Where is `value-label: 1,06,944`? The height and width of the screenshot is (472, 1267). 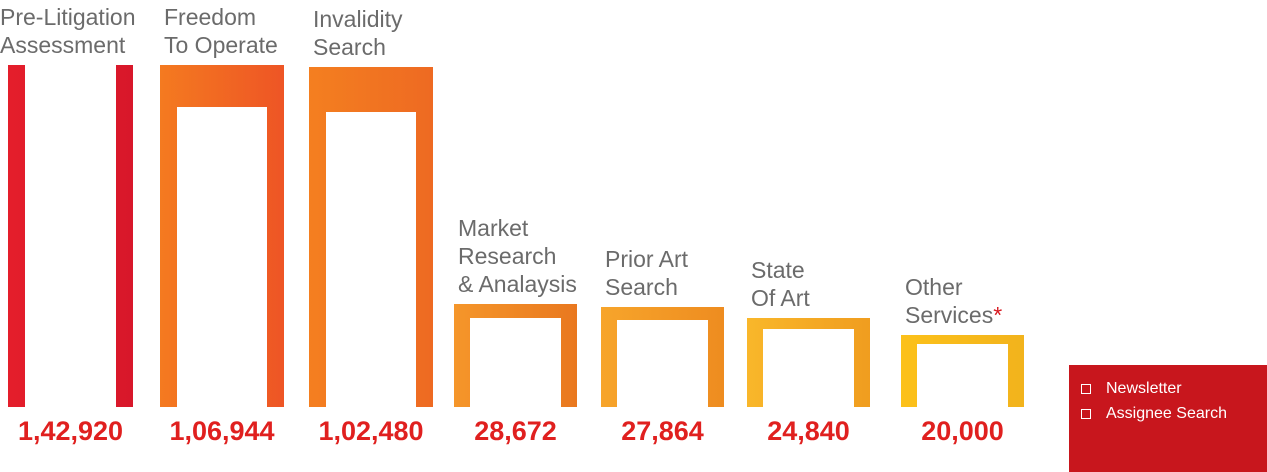 value-label: 1,06,944 is located at coordinates (222, 431).